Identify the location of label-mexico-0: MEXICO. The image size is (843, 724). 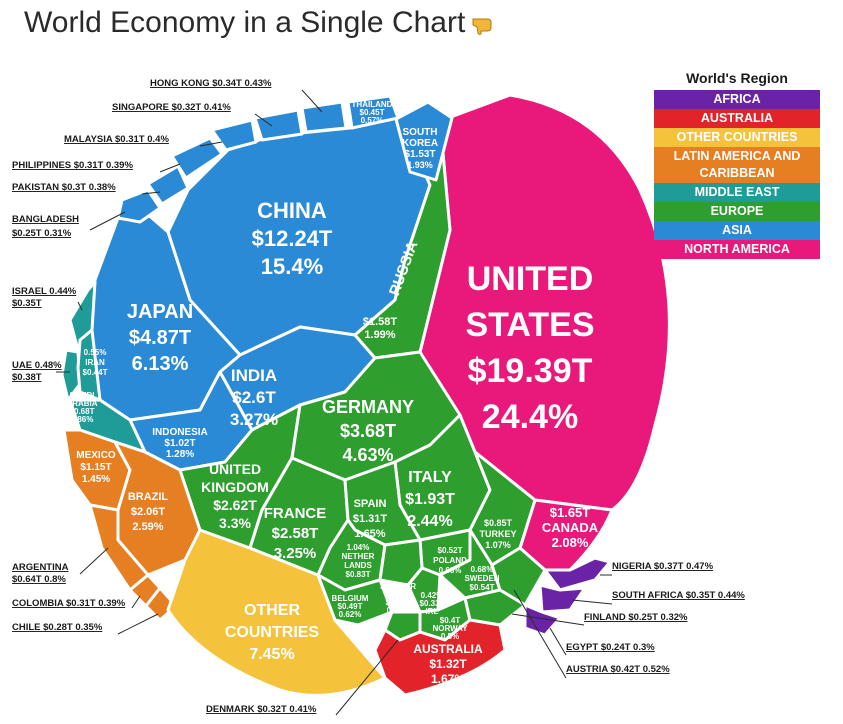
(96, 455).